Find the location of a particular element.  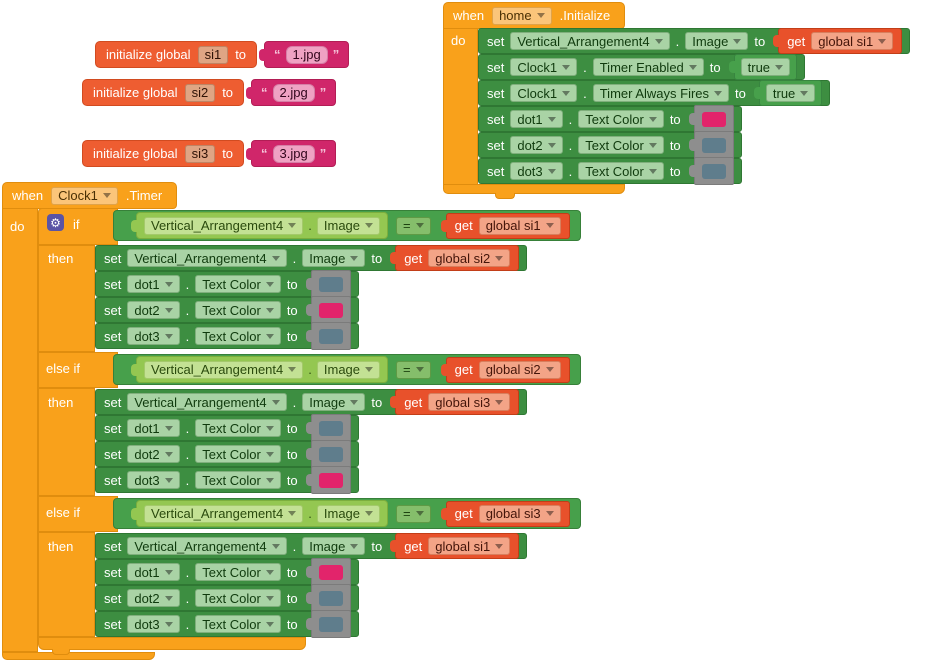

string-value-field: 2.jpg is located at coordinates (293, 92).